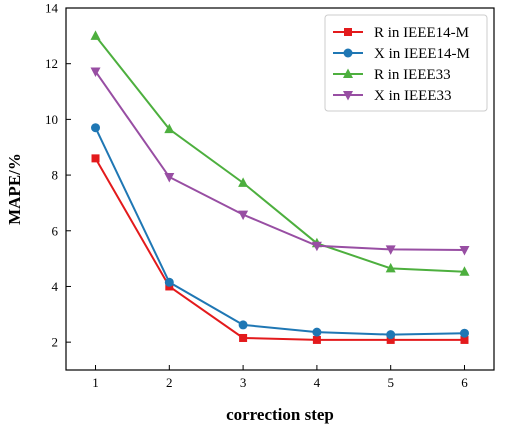  Describe the element at coordinates (280, 414) in the screenshot. I see `x-axis-label: correction step` at that location.